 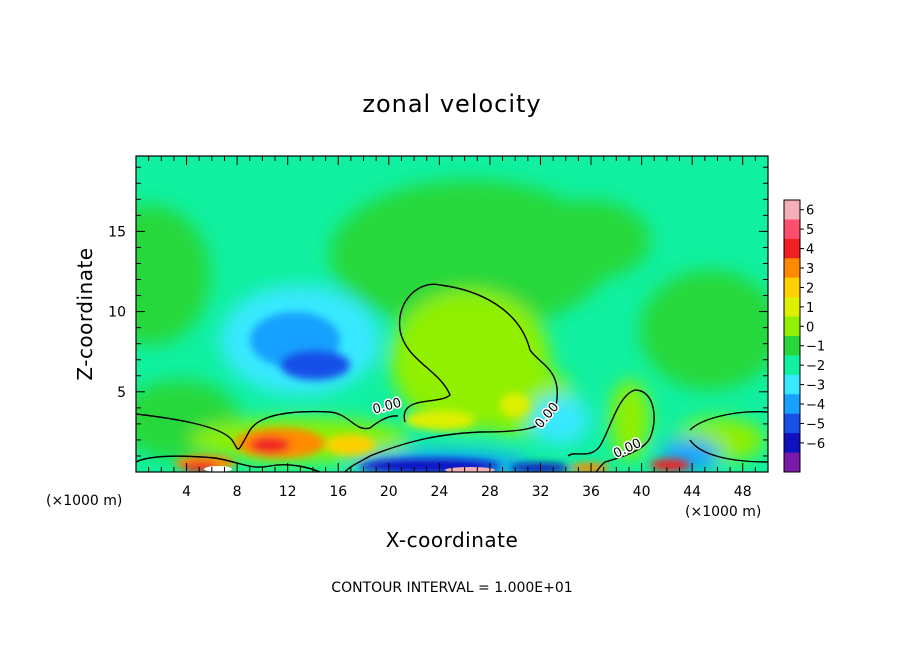 I want to click on colorbar-label: 3, so click(x=810, y=269).